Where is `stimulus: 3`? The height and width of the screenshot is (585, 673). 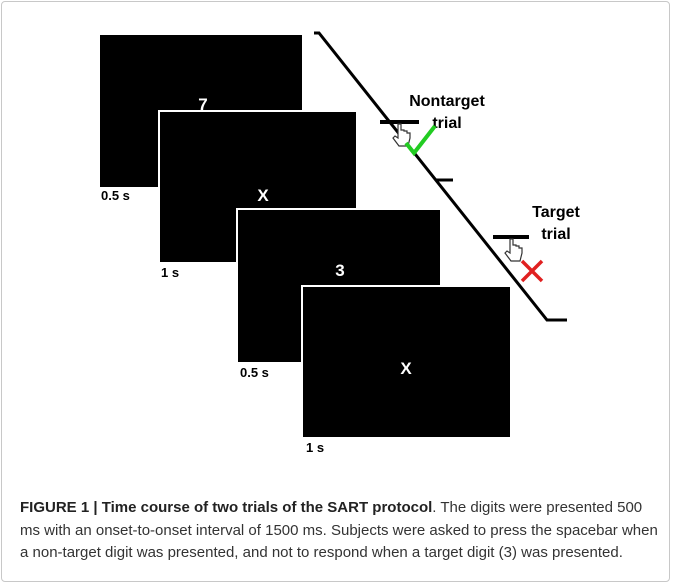
stimulus: 3 is located at coordinates (339, 270).